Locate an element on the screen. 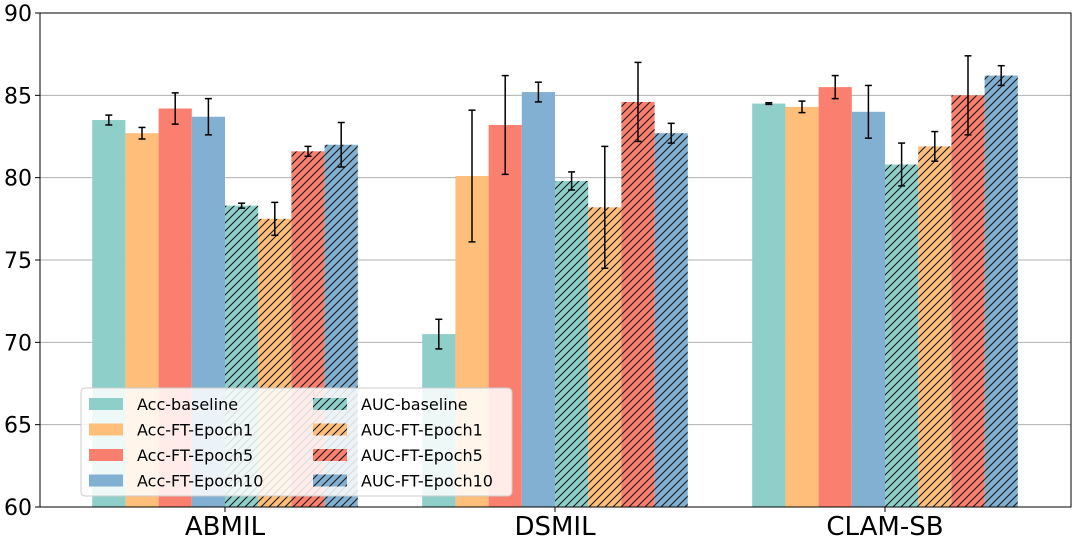 This screenshot has height=541, width=1079. bar-auc-baseline-dsmil is located at coordinates (572, 343).